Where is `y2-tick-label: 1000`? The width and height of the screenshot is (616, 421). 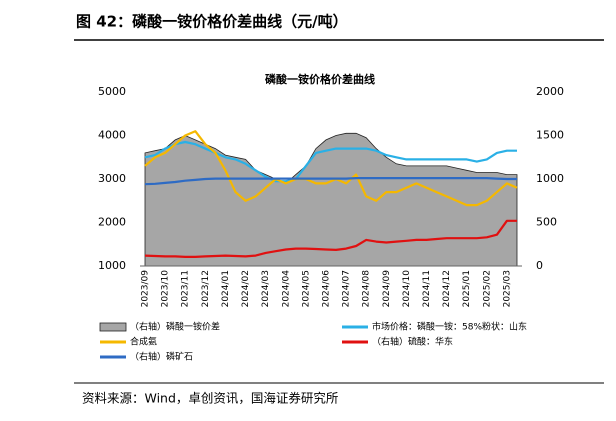 y2-tick-label: 1000 is located at coordinates (550, 178).